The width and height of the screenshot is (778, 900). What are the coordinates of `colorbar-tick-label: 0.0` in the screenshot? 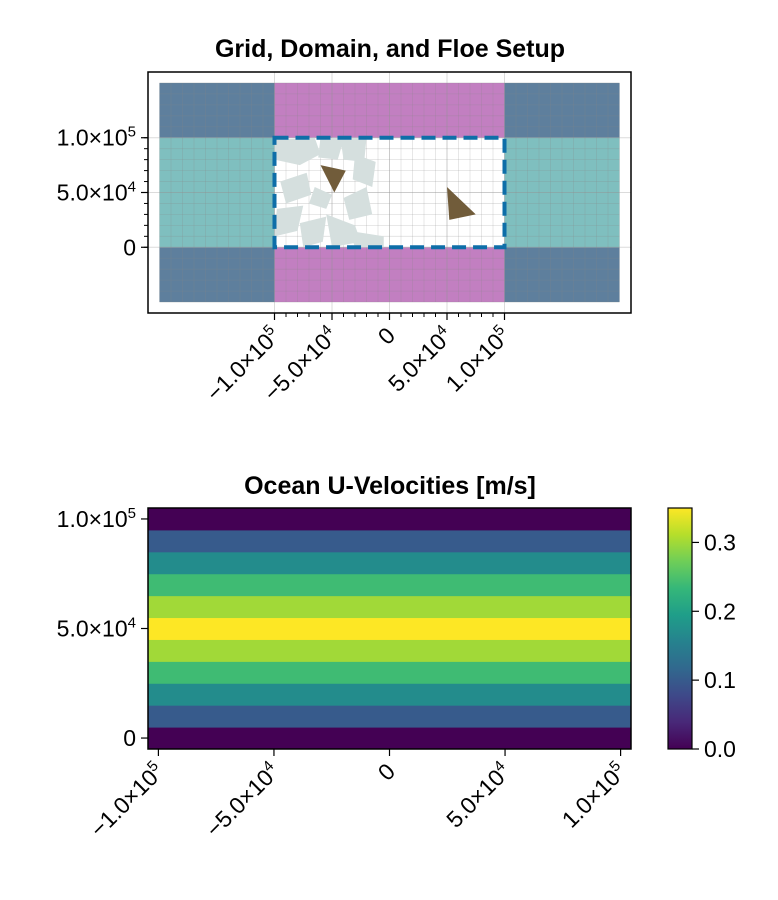 It's located at (720, 749).